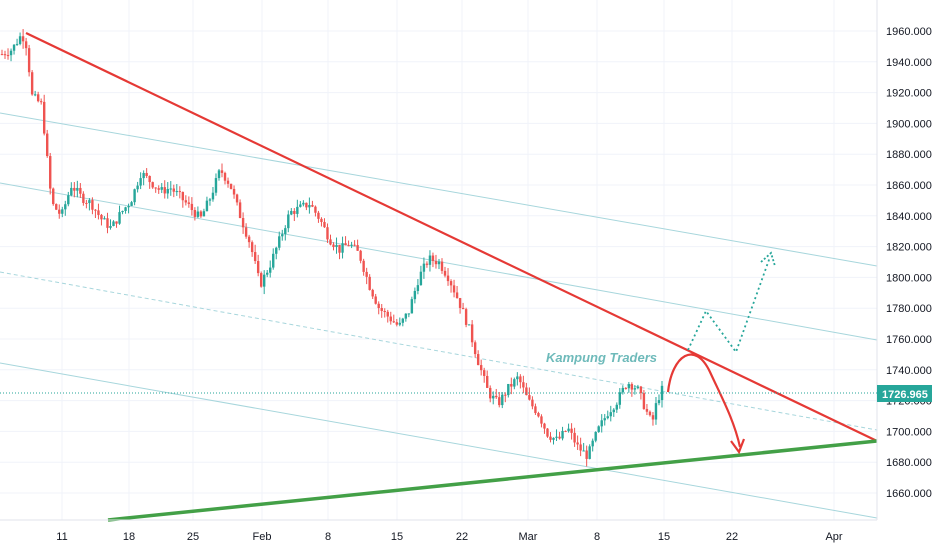  I want to click on bullish-projection-path, so click(729, 305).